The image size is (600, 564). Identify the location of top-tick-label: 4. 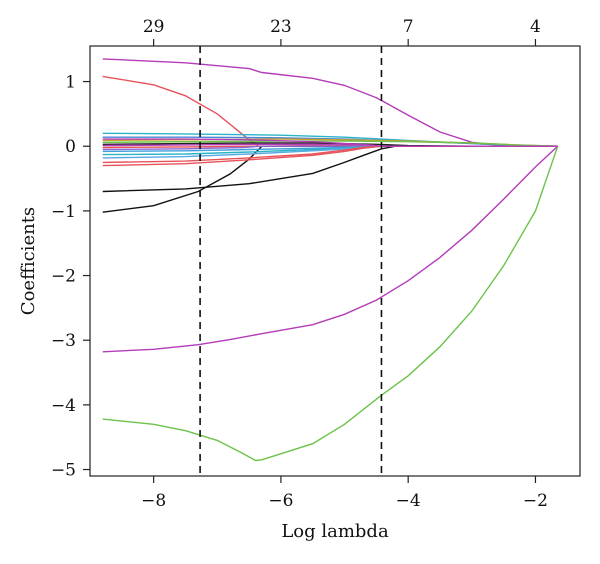
(535, 27).